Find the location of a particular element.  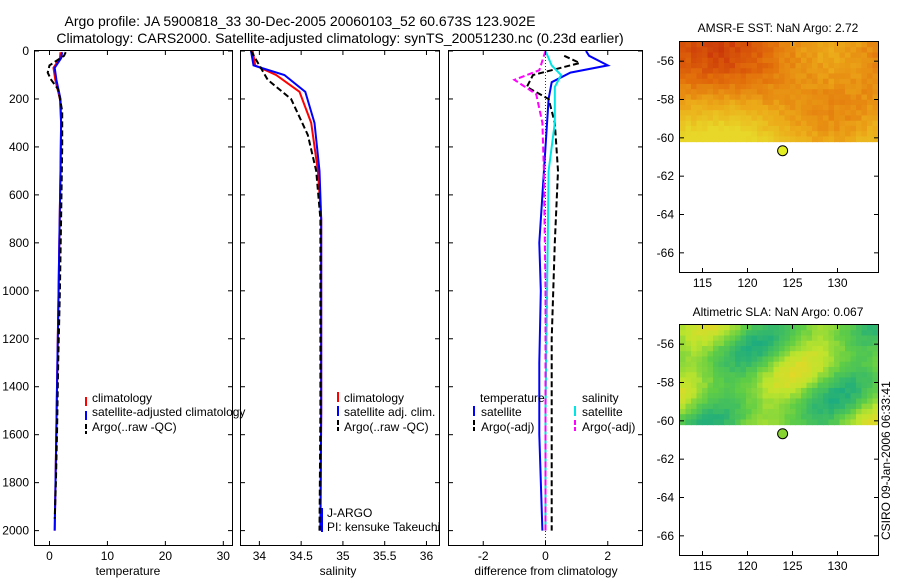

sla-map-title: Altimetric SLA: NaN Argo: 0.067 is located at coordinates (778, 312).